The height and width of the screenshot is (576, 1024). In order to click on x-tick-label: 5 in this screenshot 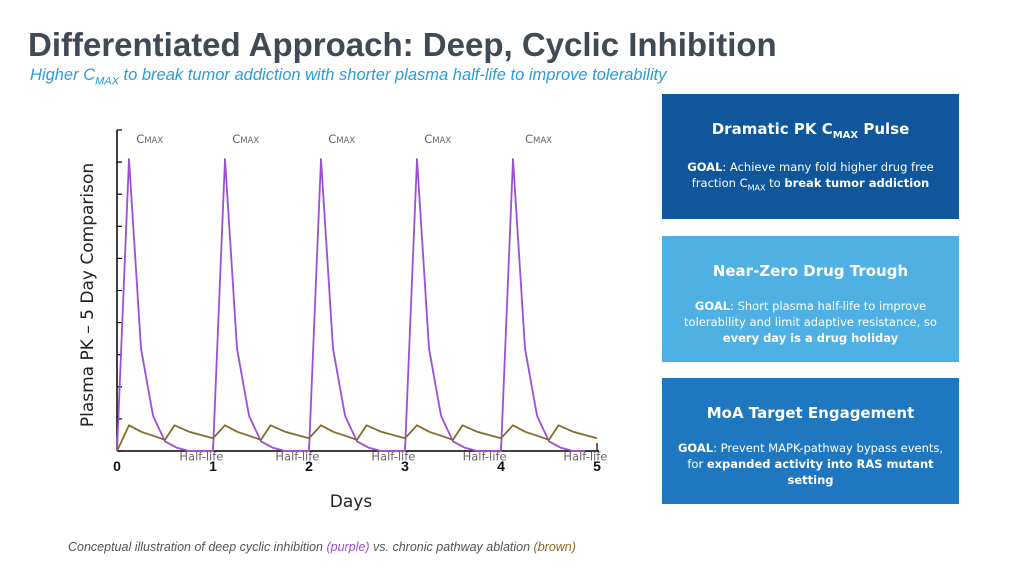, I will do `click(597, 466)`.